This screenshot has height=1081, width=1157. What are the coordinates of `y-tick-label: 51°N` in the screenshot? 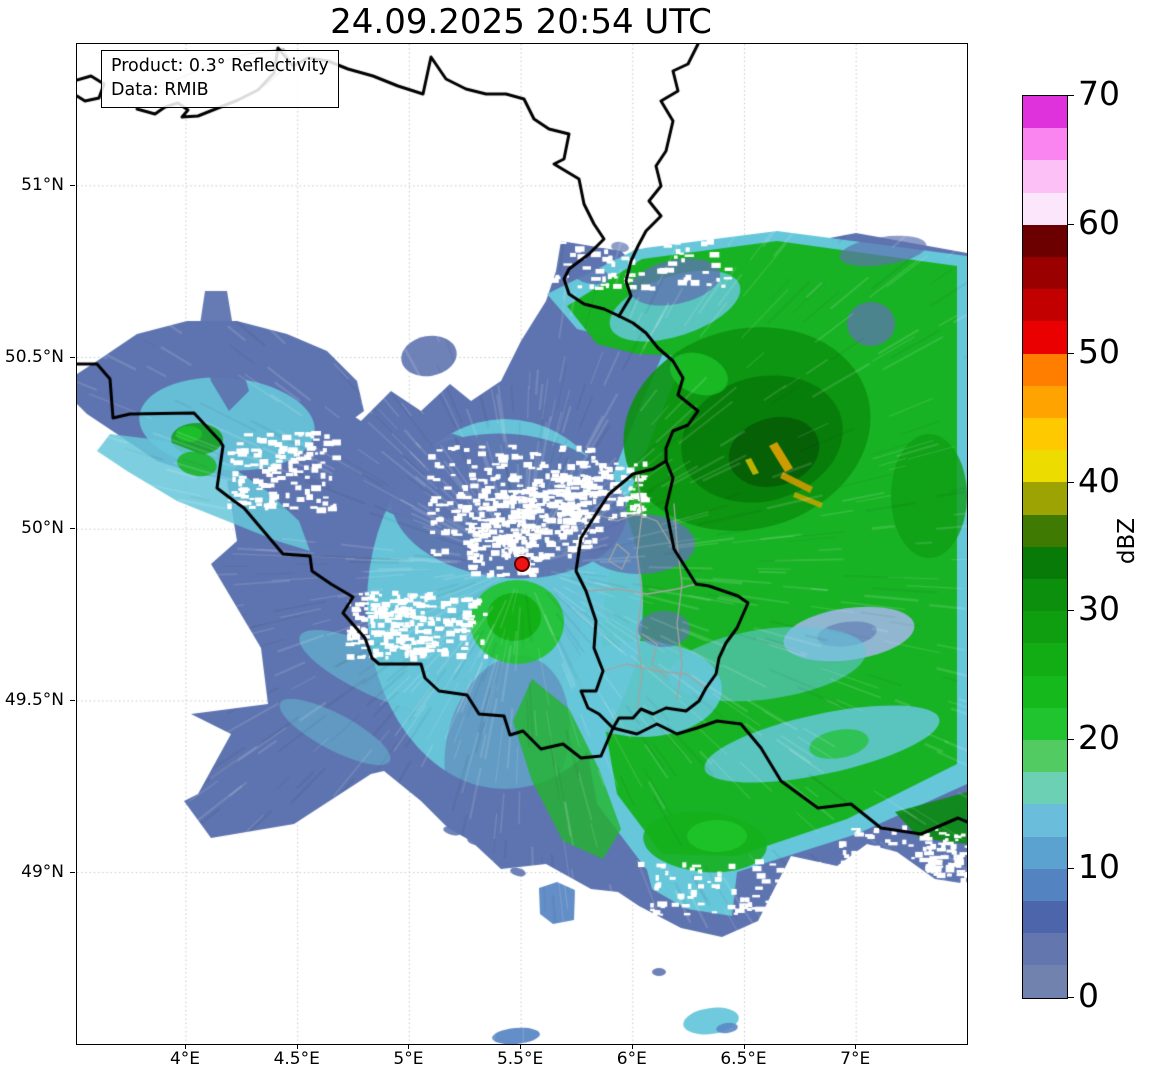 It's located at (42, 184).